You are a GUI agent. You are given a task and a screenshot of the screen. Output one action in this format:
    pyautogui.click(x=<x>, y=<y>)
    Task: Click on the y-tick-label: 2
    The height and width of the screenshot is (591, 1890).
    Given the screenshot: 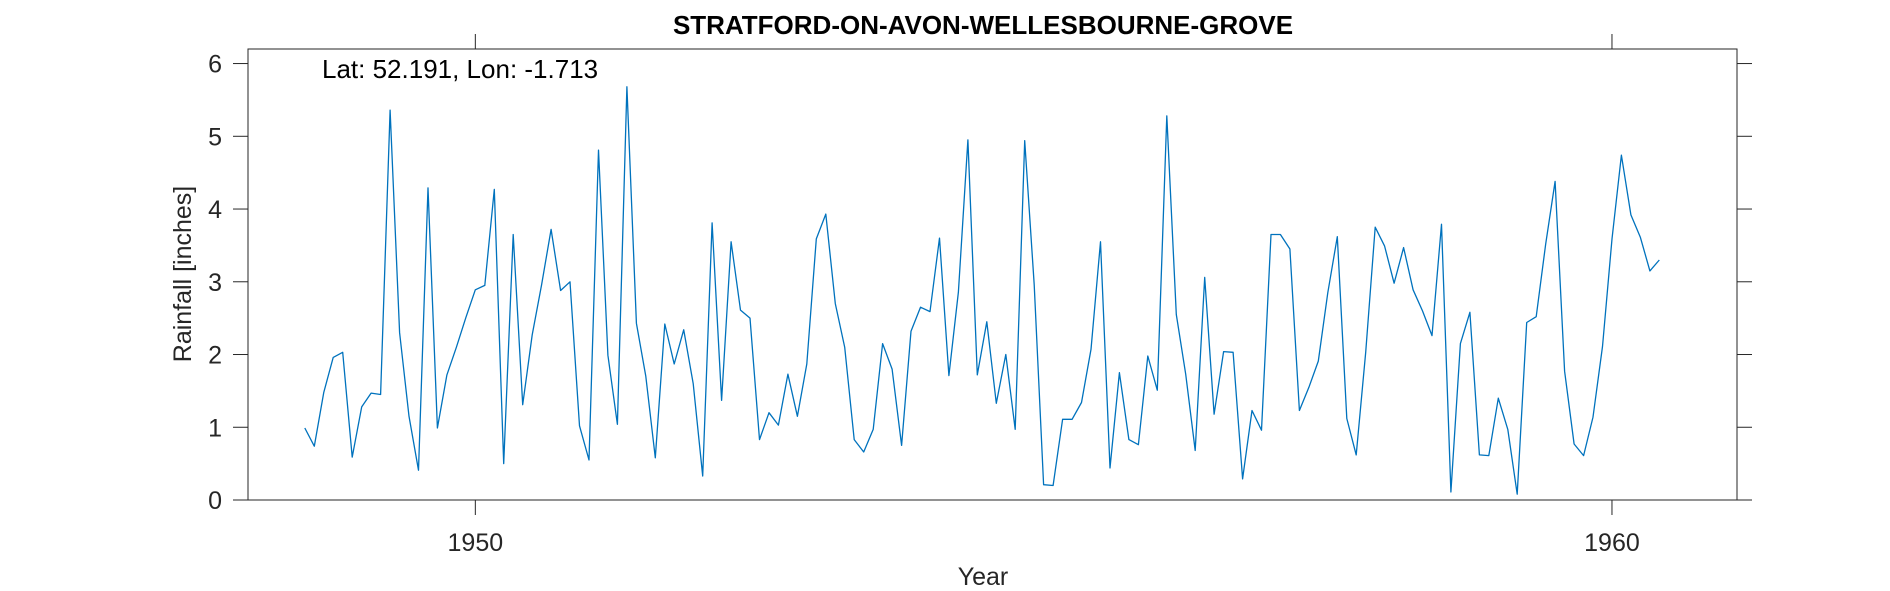 What is the action you would take?
    pyautogui.click(x=215, y=356)
    